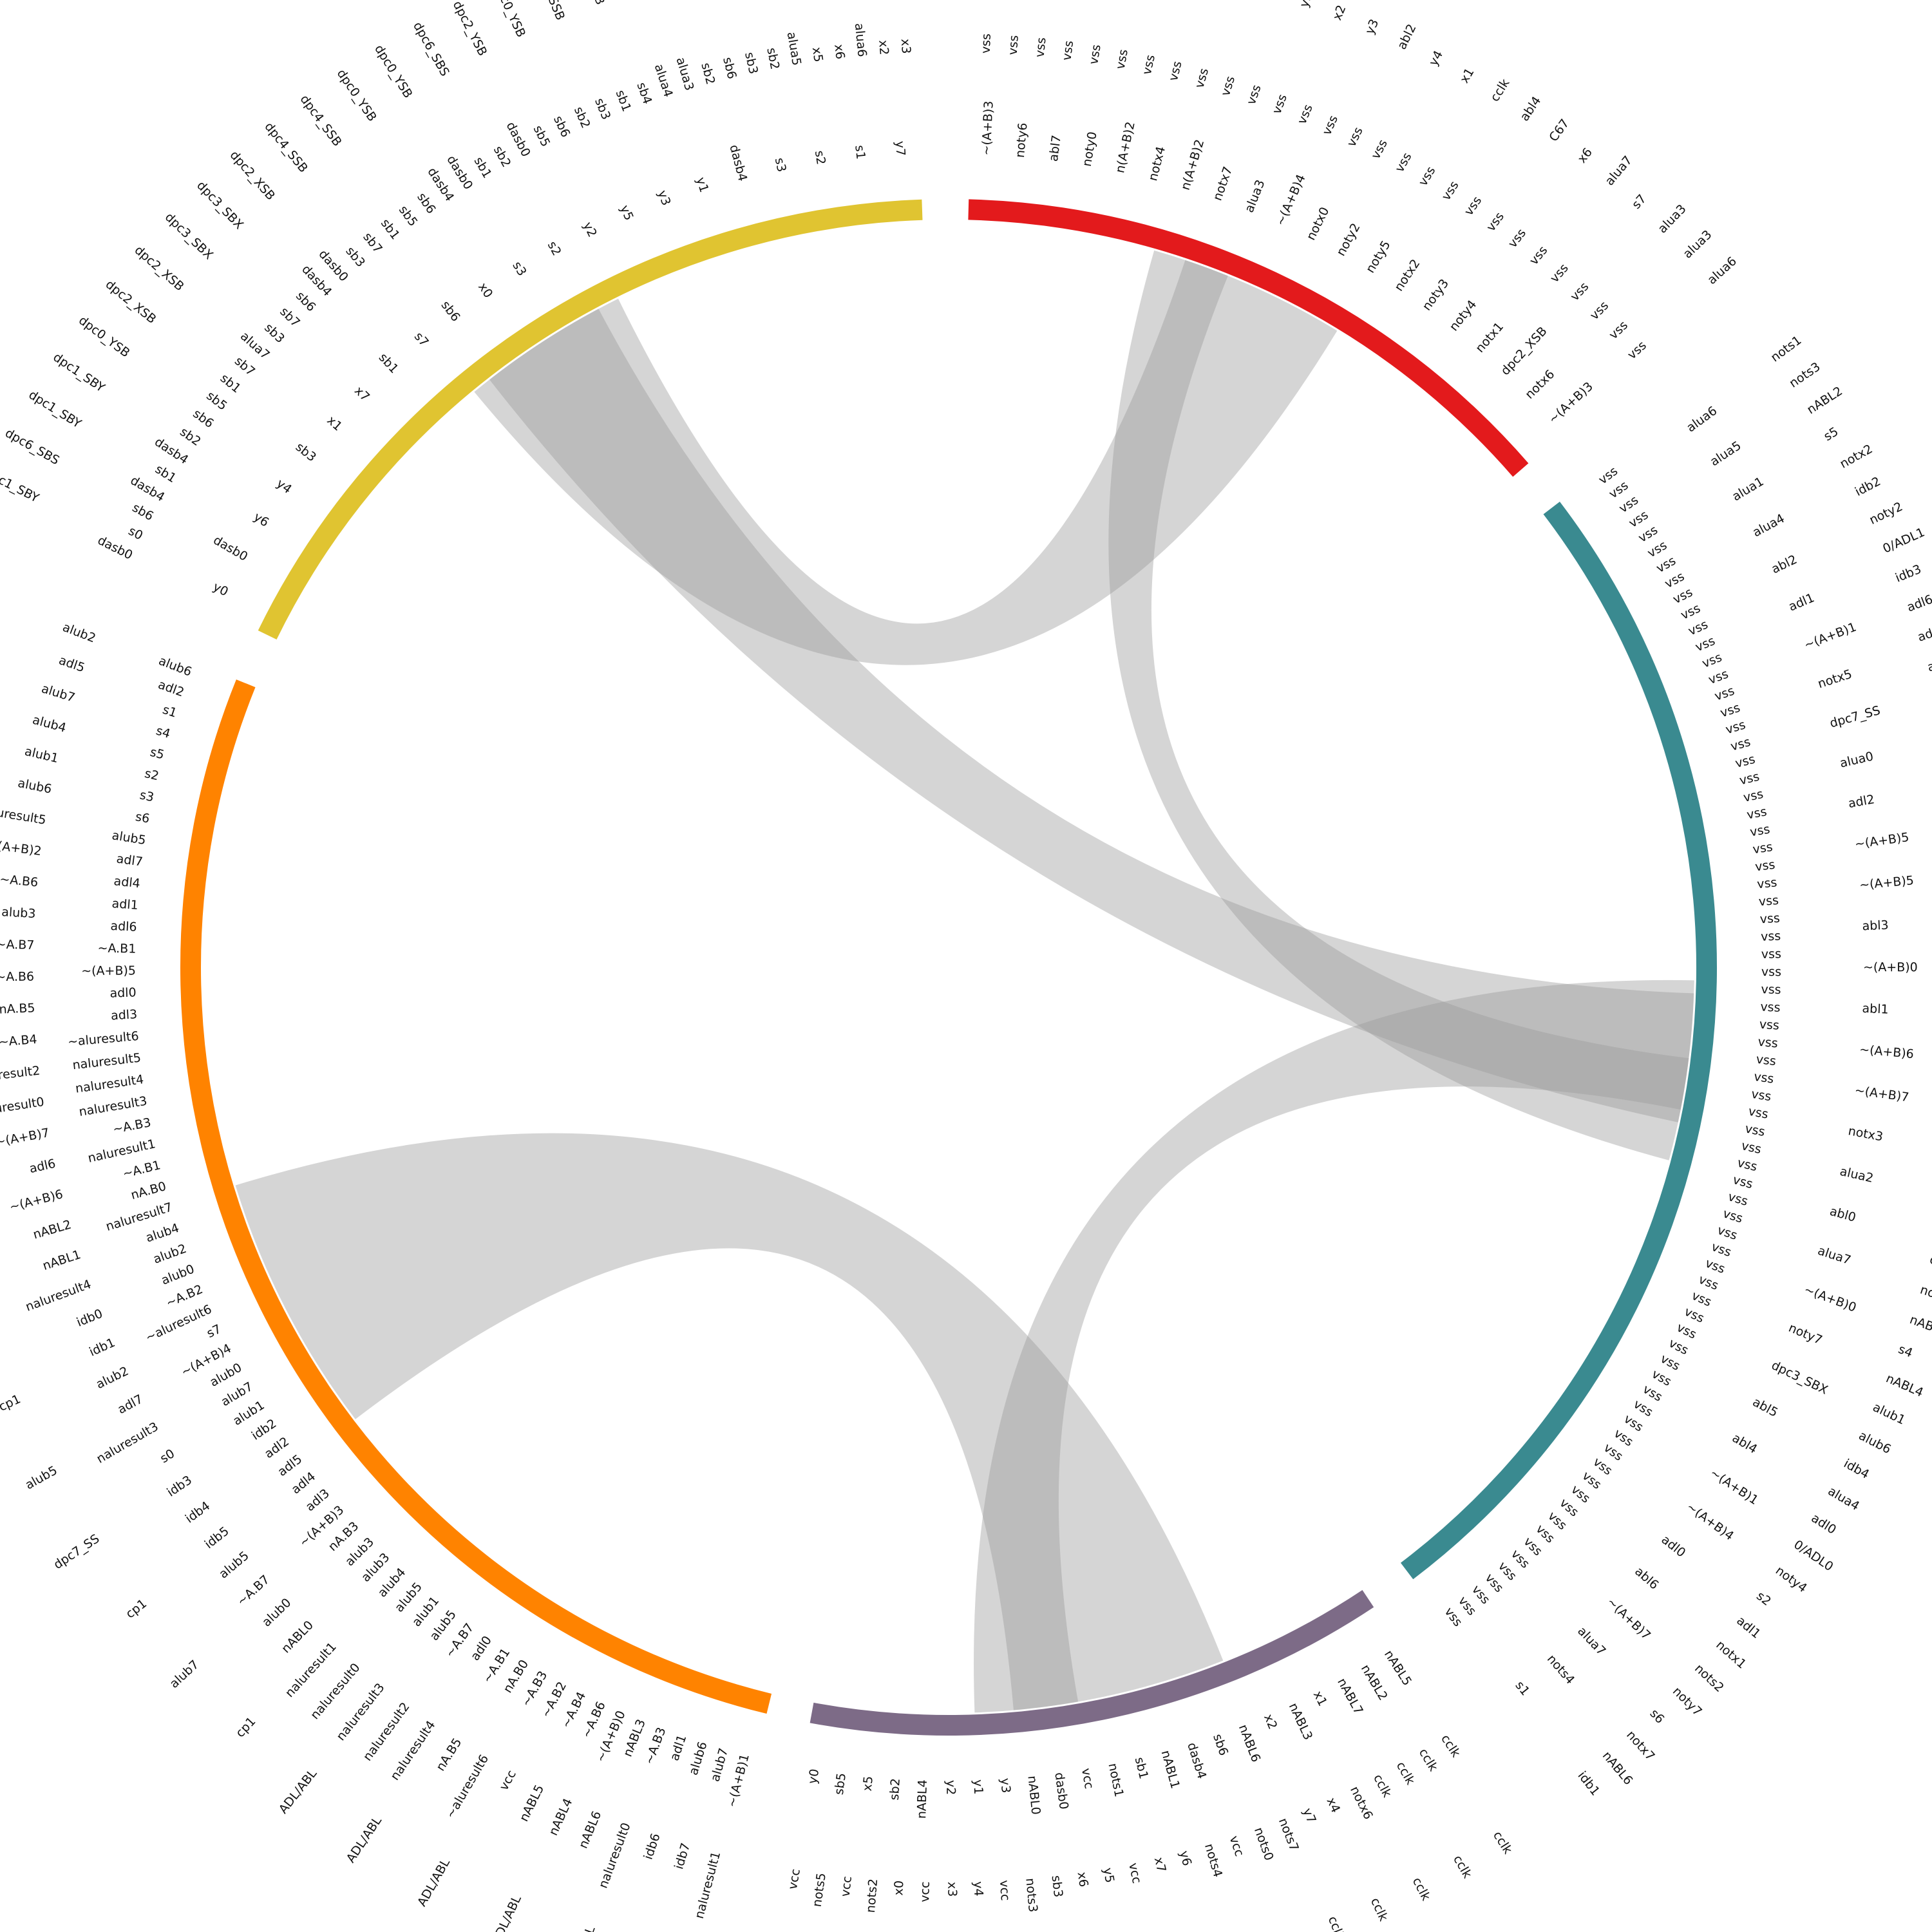  What do you see at coordinates (234, 1566) in the screenshot?
I see `node-label: alub5` at bounding box center [234, 1566].